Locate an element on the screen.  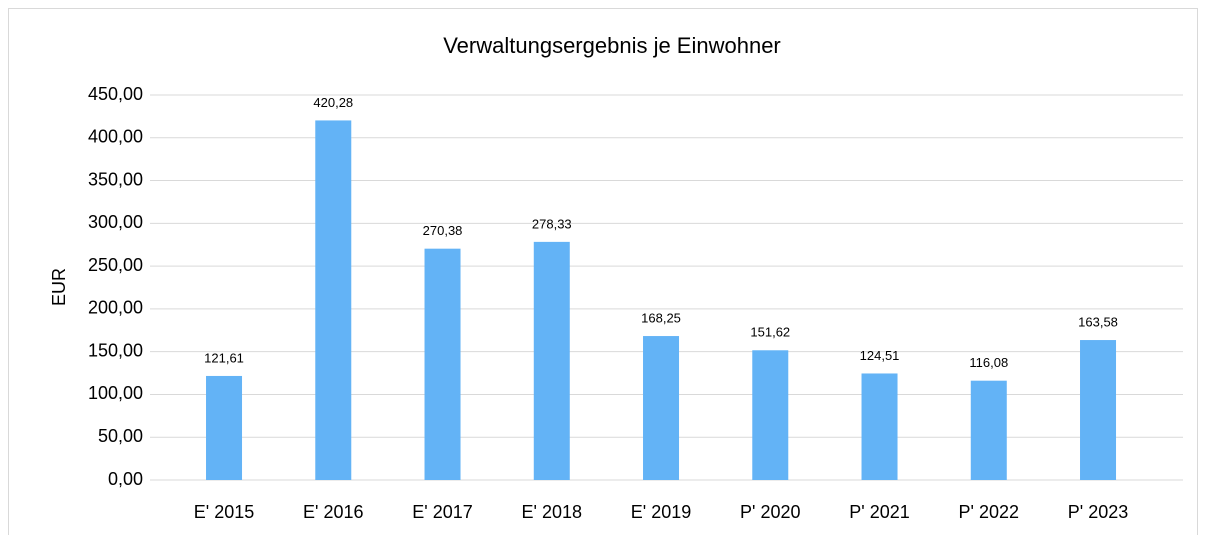
data-label: 270,38 is located at coordinates (443, 230).